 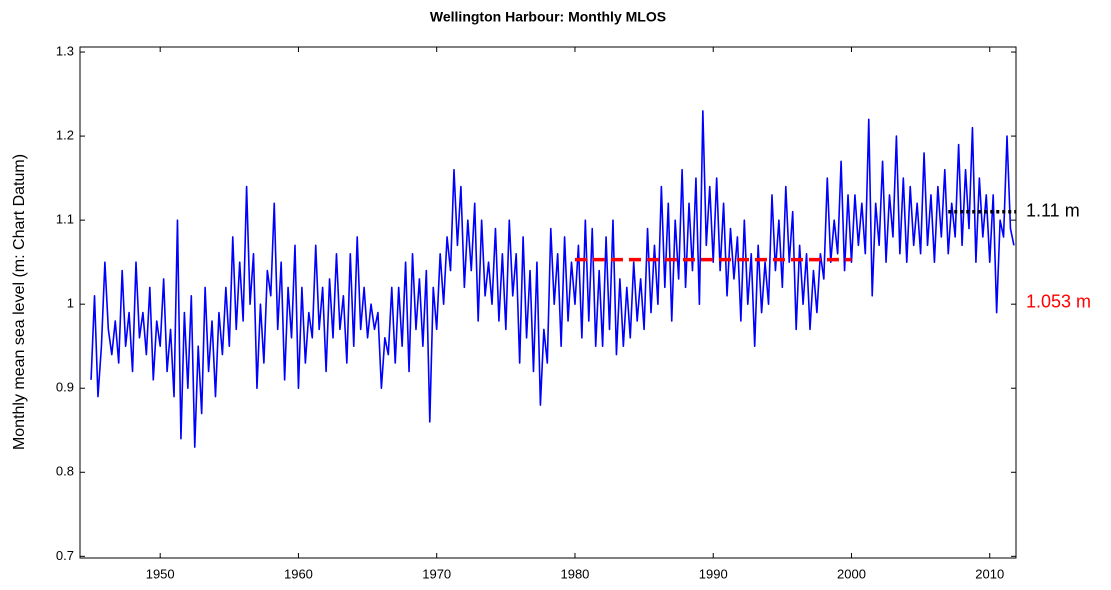 What do you see at coordinates (65, 387) in the screenshot?
I see `y-tick-label: 0.9` at bounding box center [65, 387].